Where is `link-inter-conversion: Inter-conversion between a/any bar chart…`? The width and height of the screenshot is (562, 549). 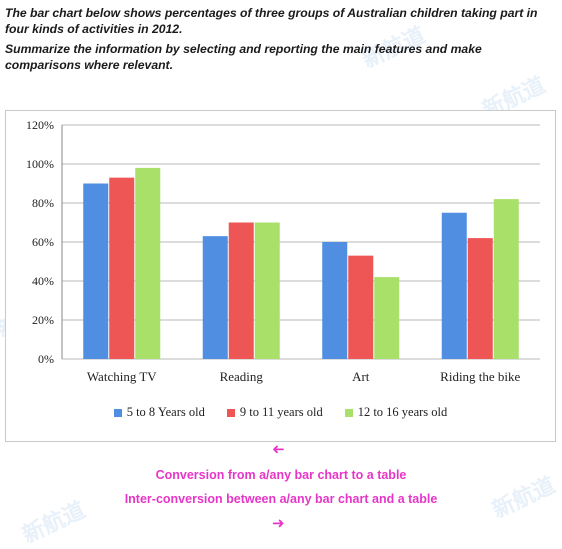 link-inter-conversion: Inter-conversion between a/any bar chart… is located at coordinates (281, 499).